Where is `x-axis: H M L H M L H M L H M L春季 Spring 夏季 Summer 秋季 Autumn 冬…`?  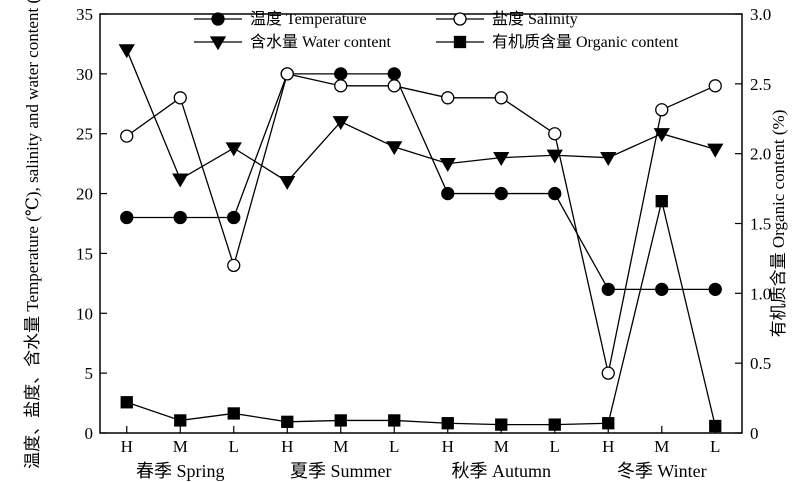 x-axis: H M L H M L H M L H M L春季 Spring 夏季 Summer 秋季 Autumn 冬… is located at coordinates (420, 453).